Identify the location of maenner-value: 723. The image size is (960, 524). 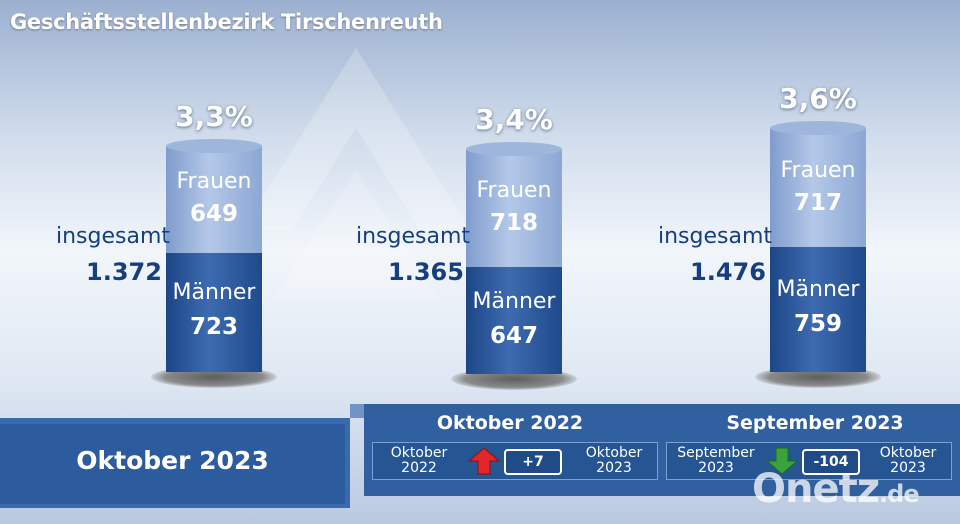
(213, 327).